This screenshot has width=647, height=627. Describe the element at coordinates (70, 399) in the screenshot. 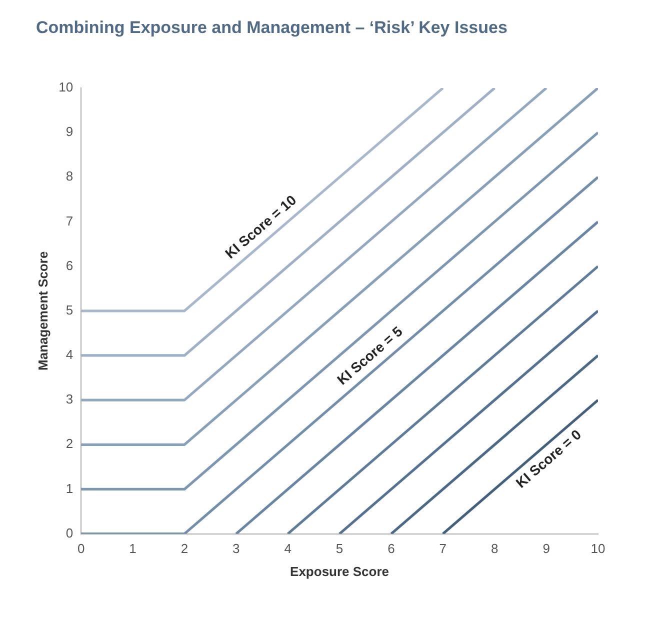

I see `y-tick-label: 3` at that location.